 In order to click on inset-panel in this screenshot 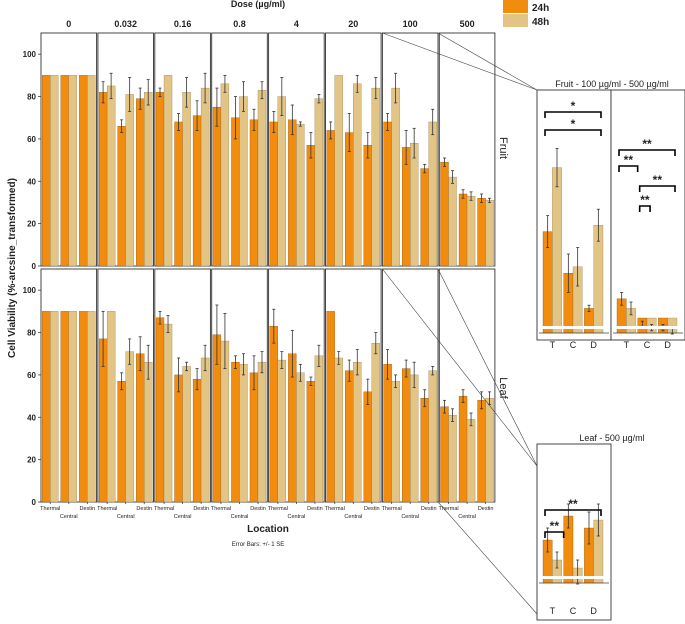, I will do `click(647, 215)`.